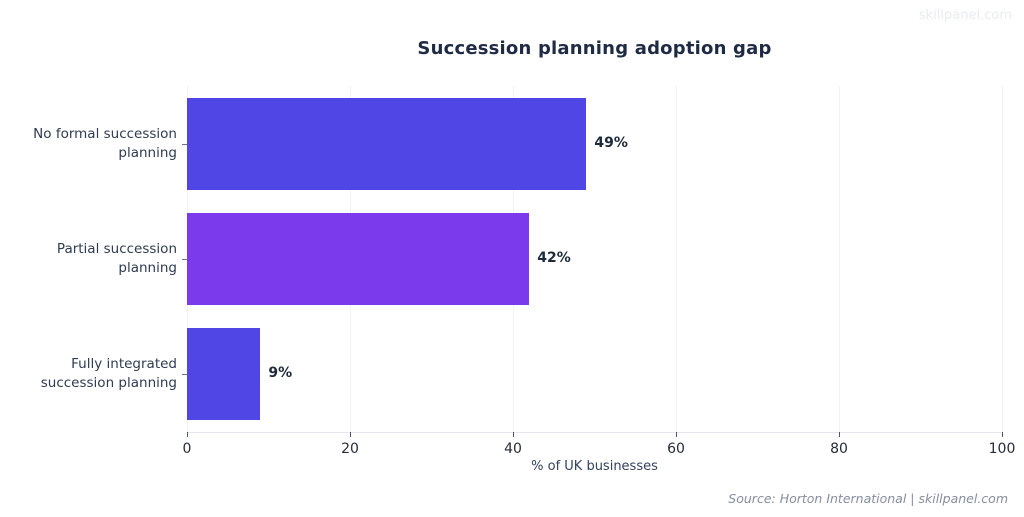  I want to click on category-label: No formal succession planning, so click(105, 143).